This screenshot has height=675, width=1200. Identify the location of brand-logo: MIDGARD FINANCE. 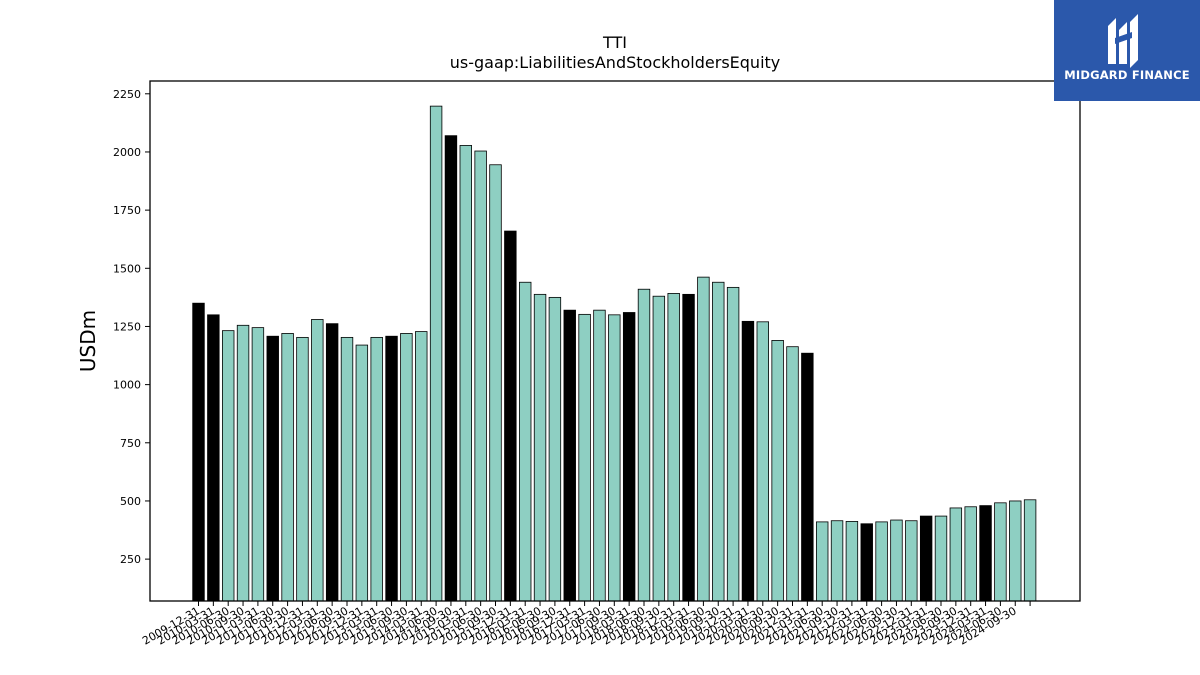
(1127, 50).